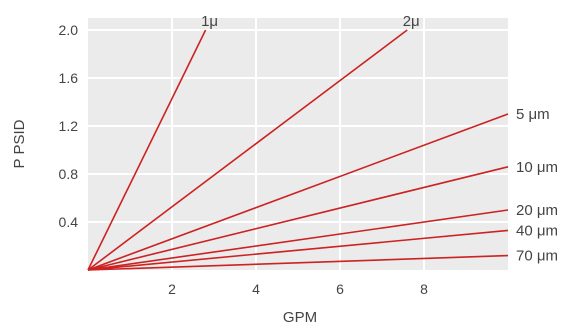  I want to click on series-label: 5 μm, so click(533, 114).